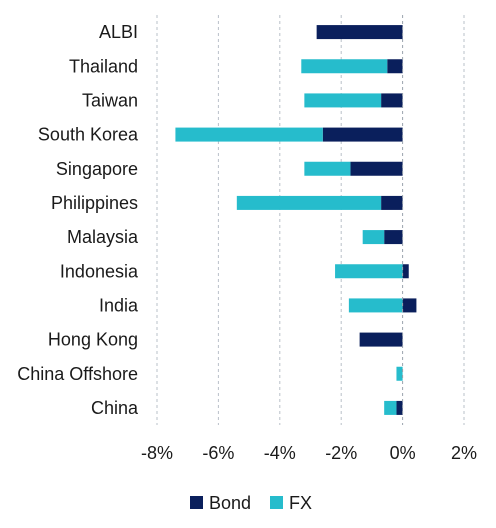 The width and height of the screenshot is (496, 528). What do you see at coordinates (196, 502) in the screenshot?
I see `legend-swatch-bond` at bounding box center [196, 502].